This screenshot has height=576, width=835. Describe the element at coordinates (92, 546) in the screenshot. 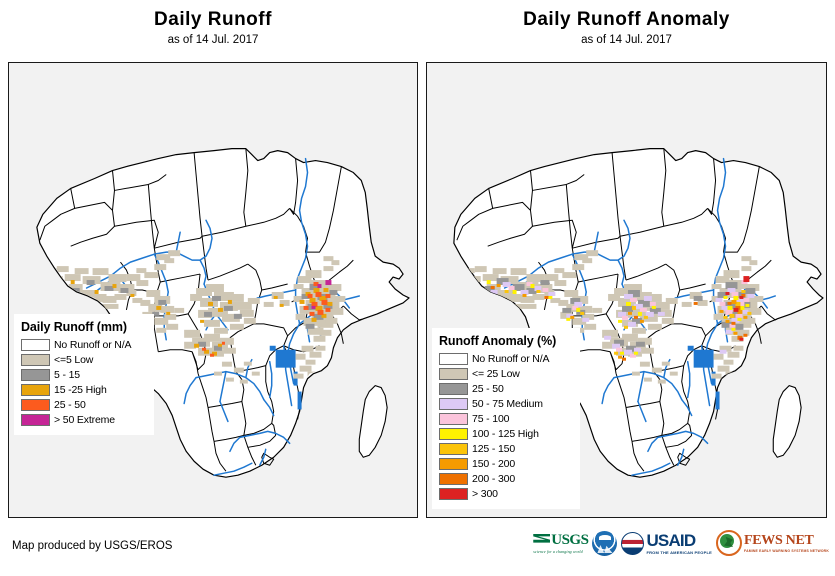

I see `footer-credit: Map produced by USGS/EROS` at that location.